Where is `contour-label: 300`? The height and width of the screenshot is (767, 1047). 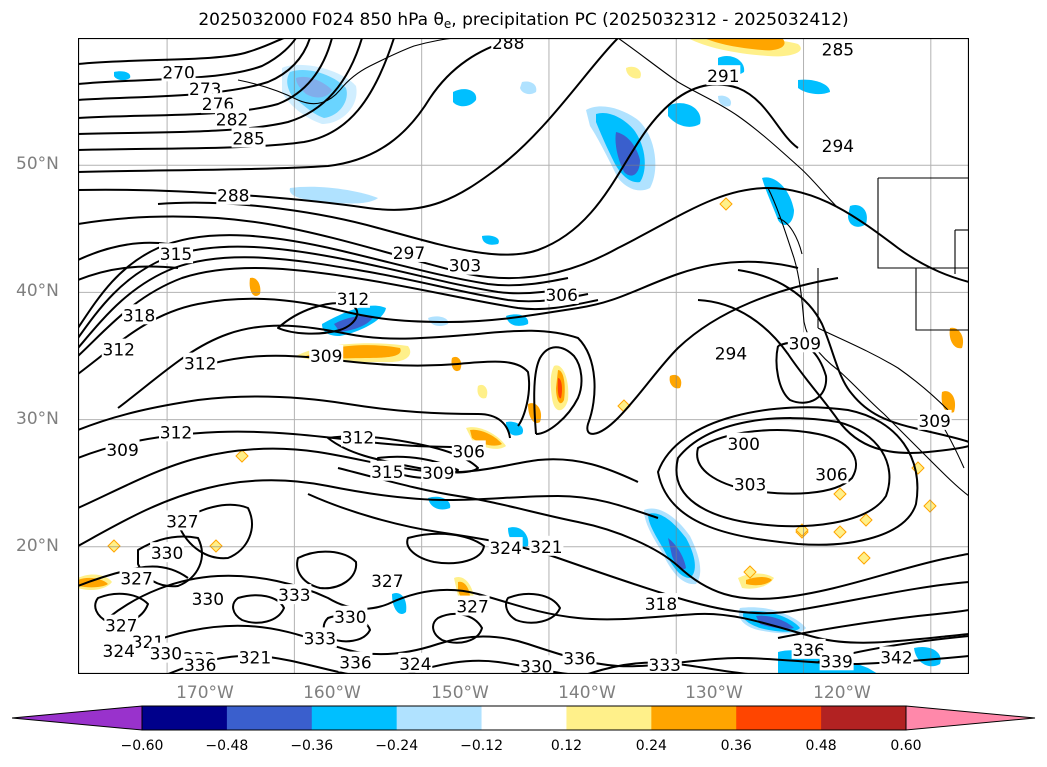 contour-label: 300 is located at coordinates (743, 445).